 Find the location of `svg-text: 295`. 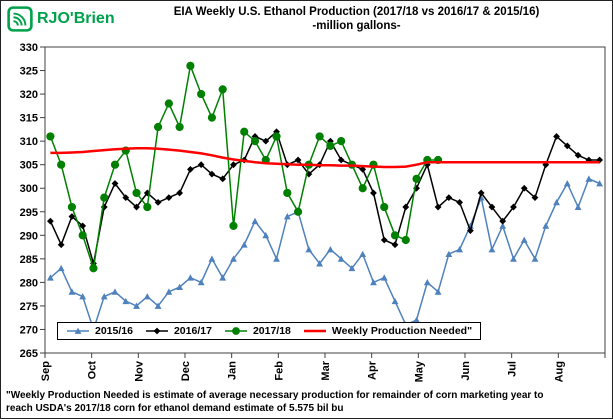

svg-text: 295 is located at coordinates (29, 213).